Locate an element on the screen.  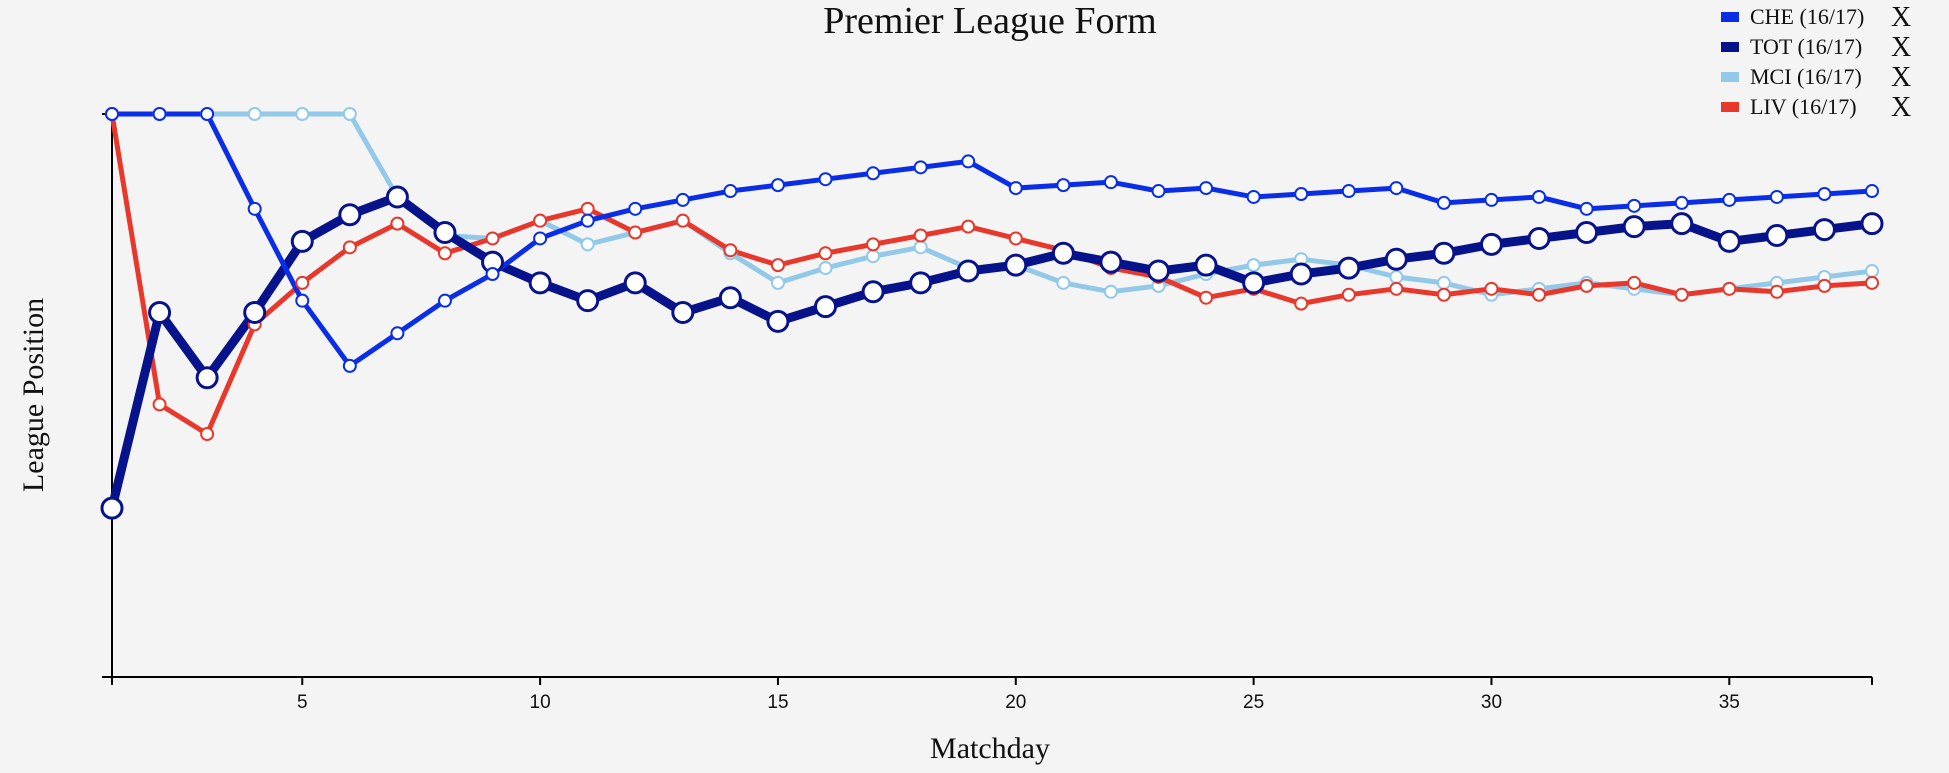
legend-item-tot: TOT (16/17) X is located at coordinates (1816, 47).